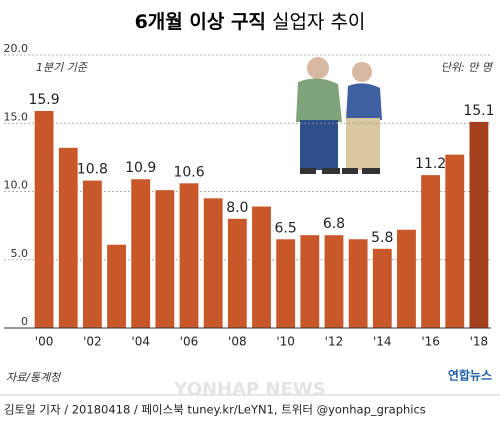 This screenshot has height=421, width=500. I want to click on value-label: 10.6, so click(188, 172).